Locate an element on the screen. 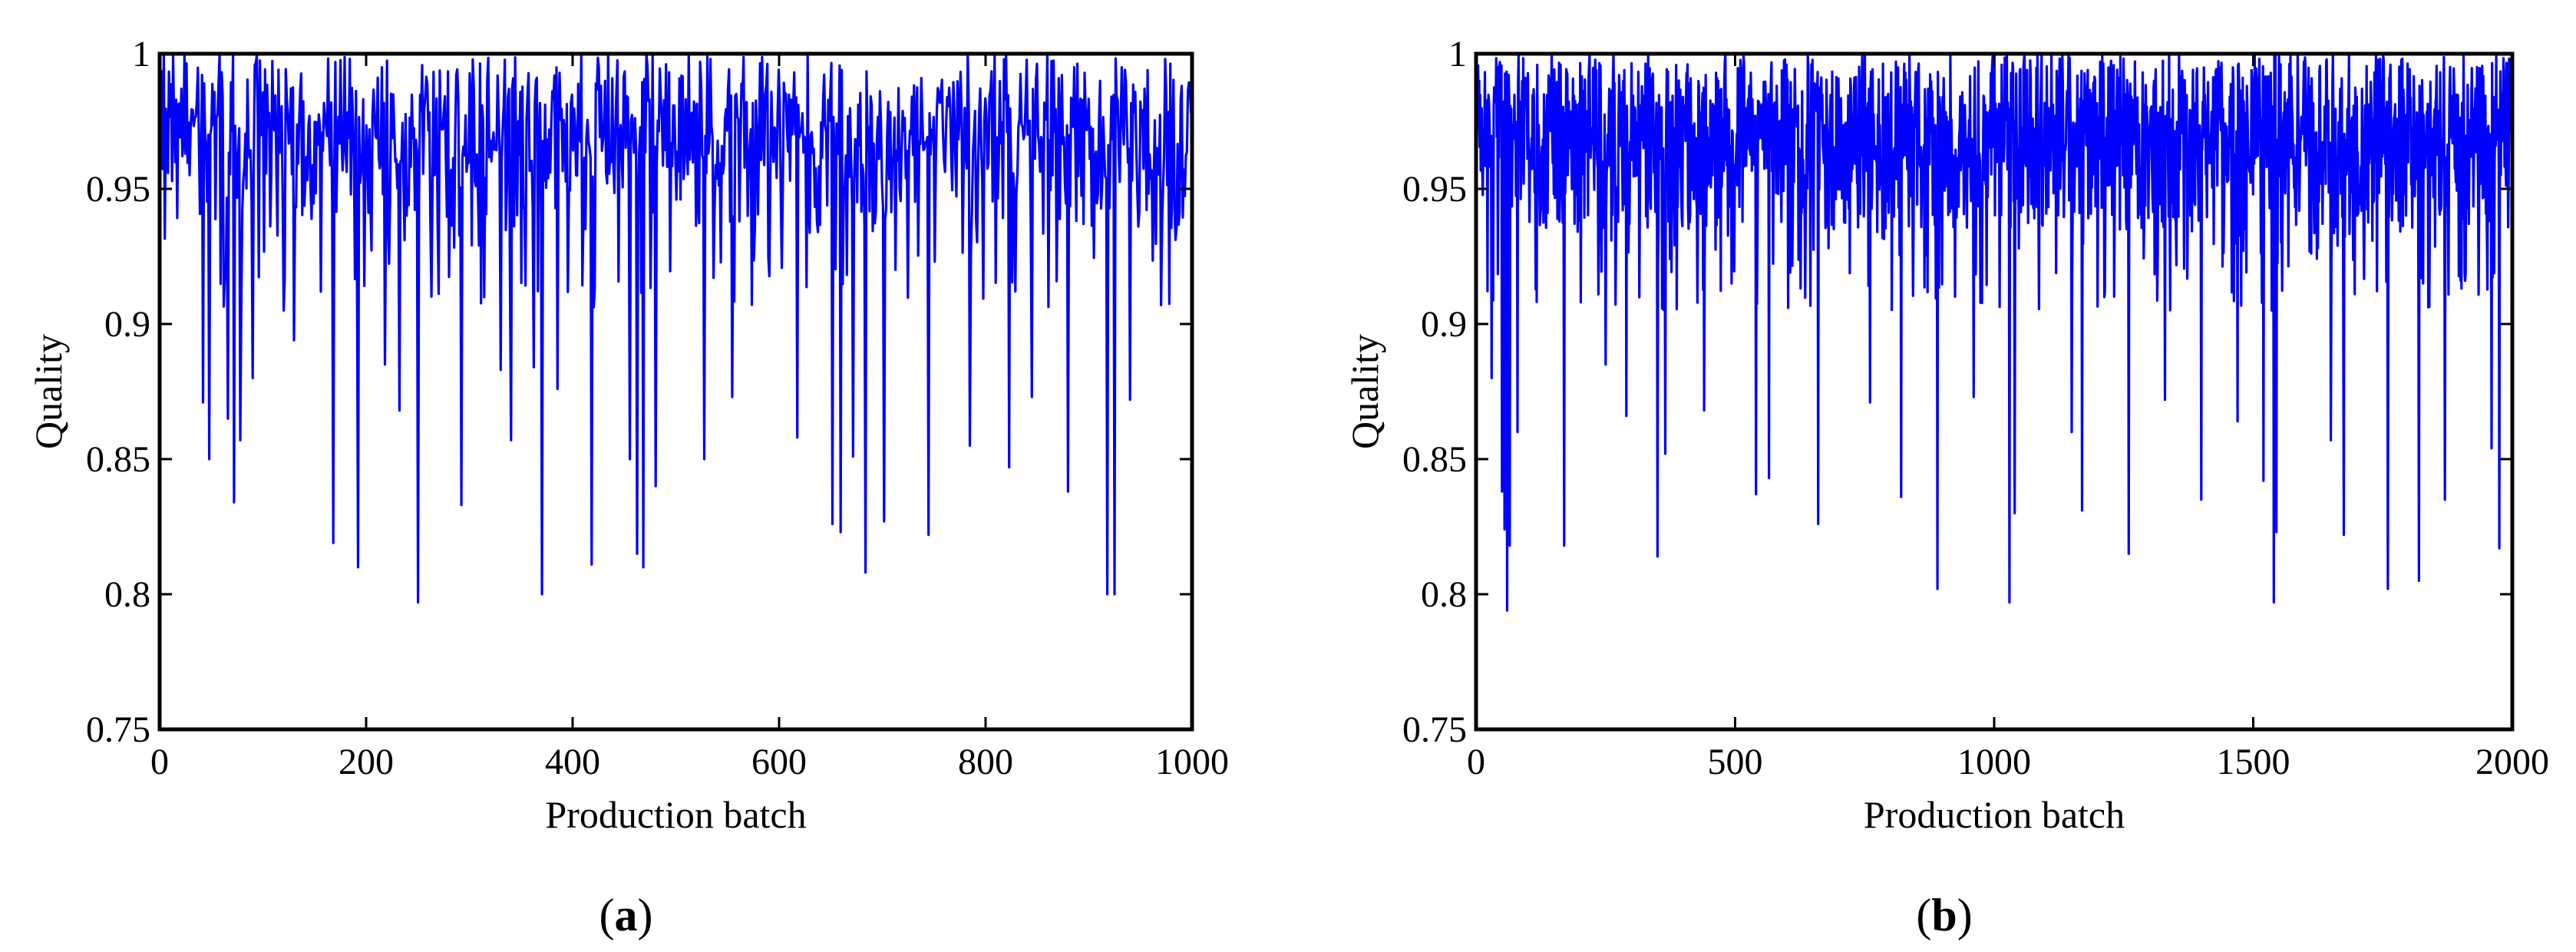 This screenshot has height=952, width=2576. x-tick-label: 800 is located at coordinates (985, 762).